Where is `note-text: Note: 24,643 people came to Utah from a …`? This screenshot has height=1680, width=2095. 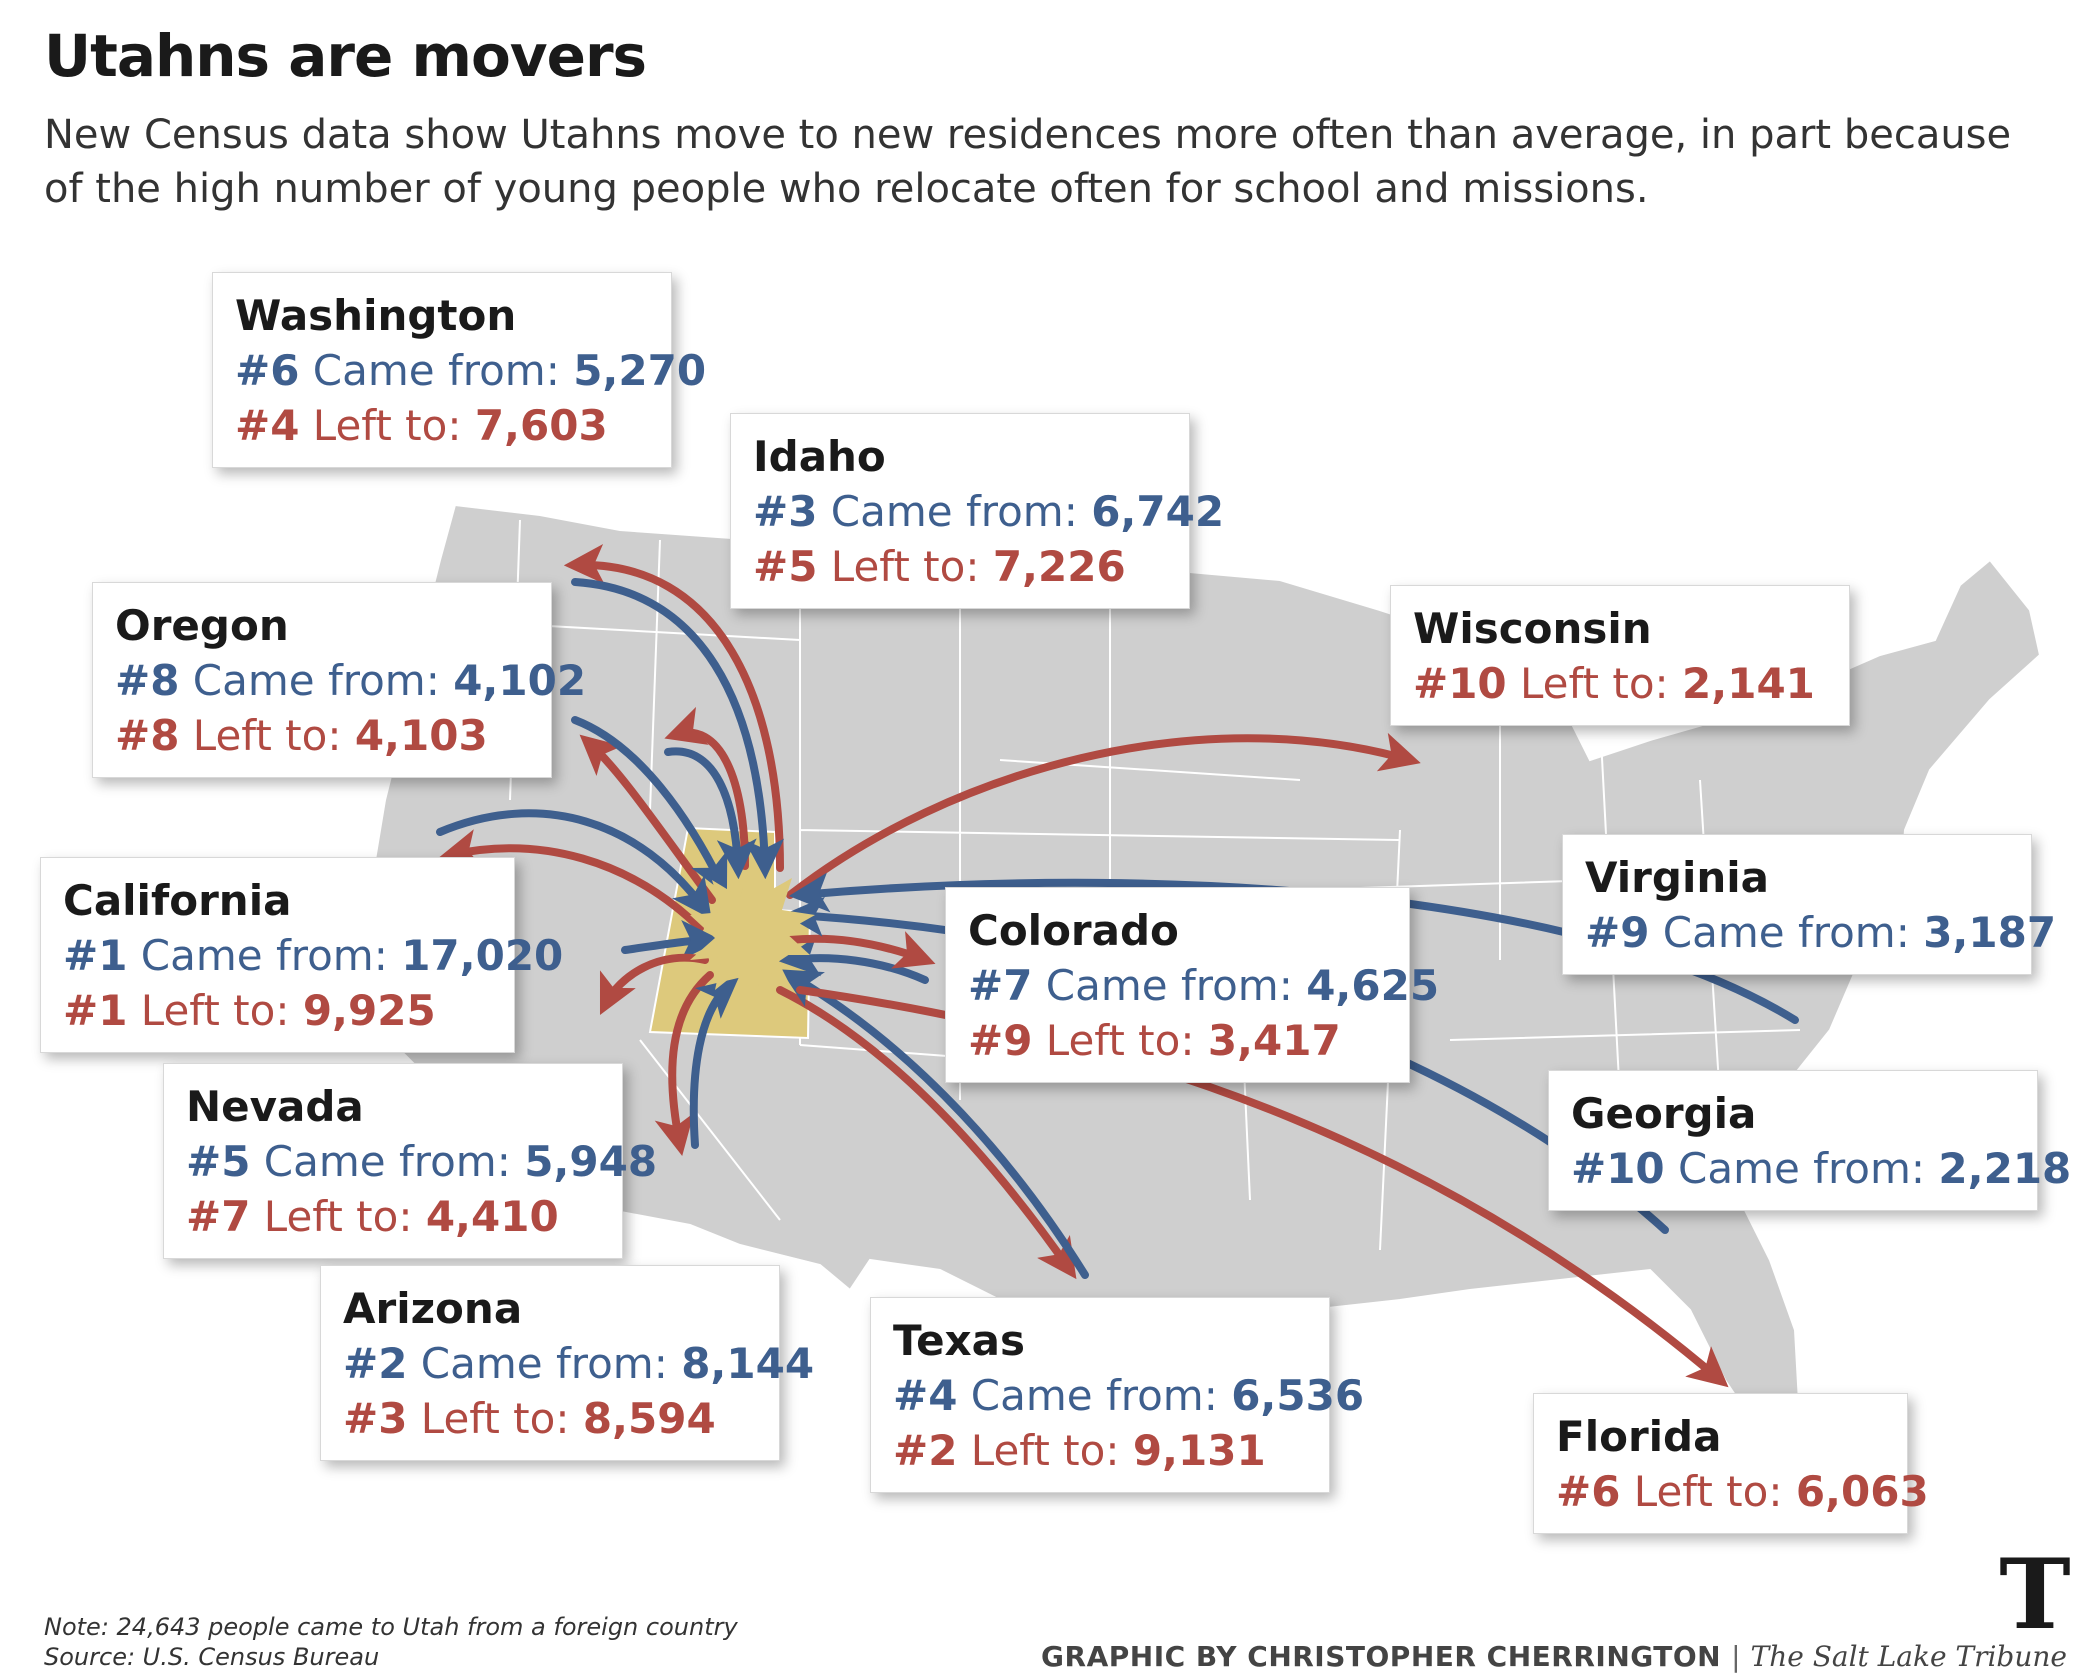 note-text: Note: 24,643 people came to Utah from a … is located at coordinates (391, 1627).